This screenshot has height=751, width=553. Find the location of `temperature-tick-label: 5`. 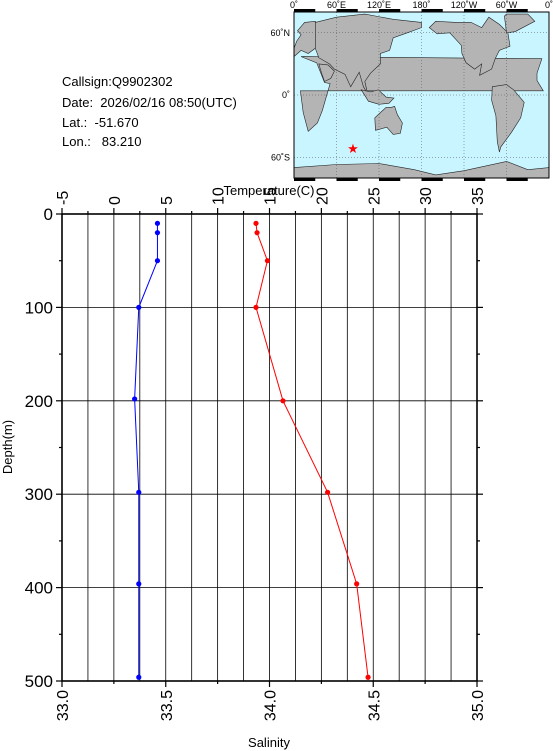

temperature-tick-label: 5 is located at coordinates (167, 200).